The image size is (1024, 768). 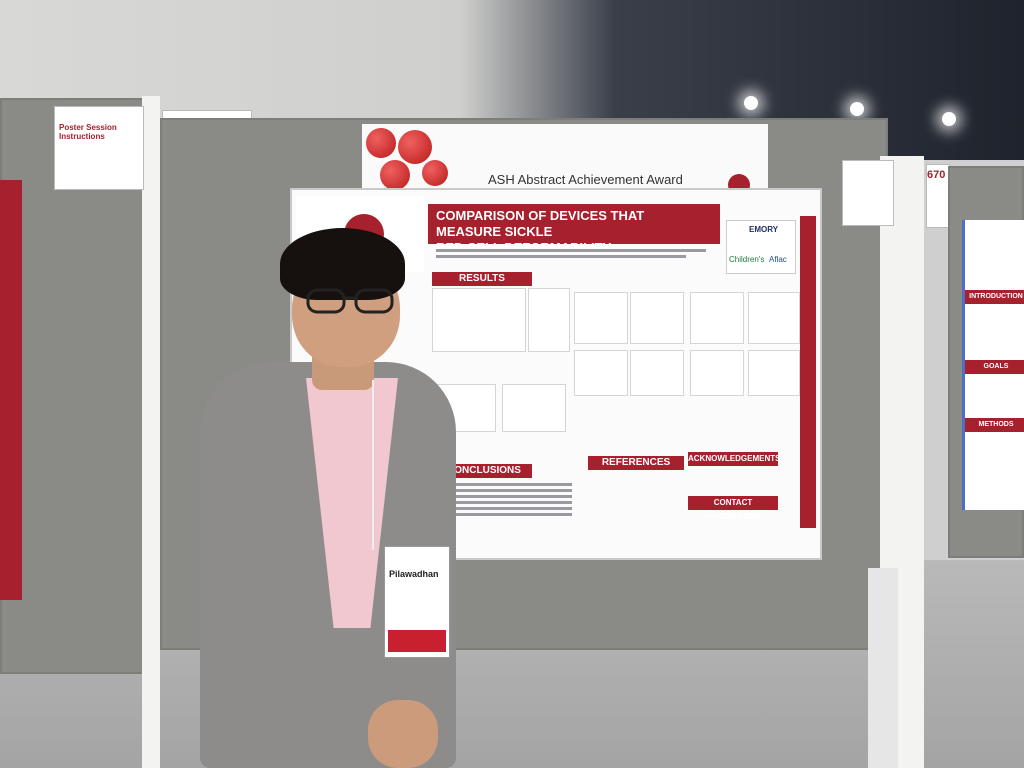 What do you see at coordinates (484, 471) in the screenshot?
I see `conclusions-header: CONCLUSIONS` at bounding box center [484, 471].